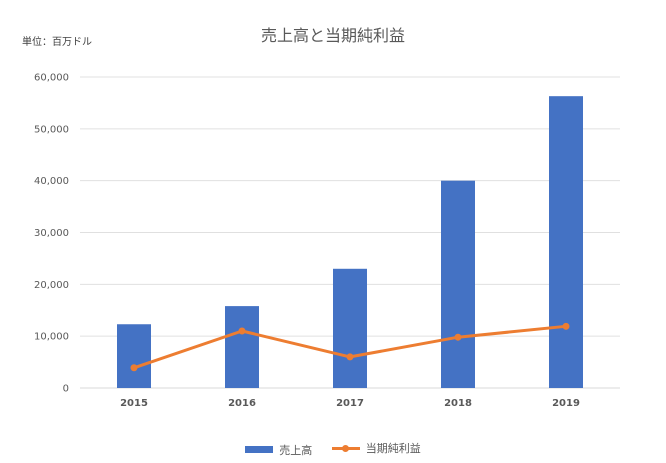 Image resolution: width=666 pixels, height=463 pixels. I want to click on y-tick-label: 60,000, so click(51, 78).